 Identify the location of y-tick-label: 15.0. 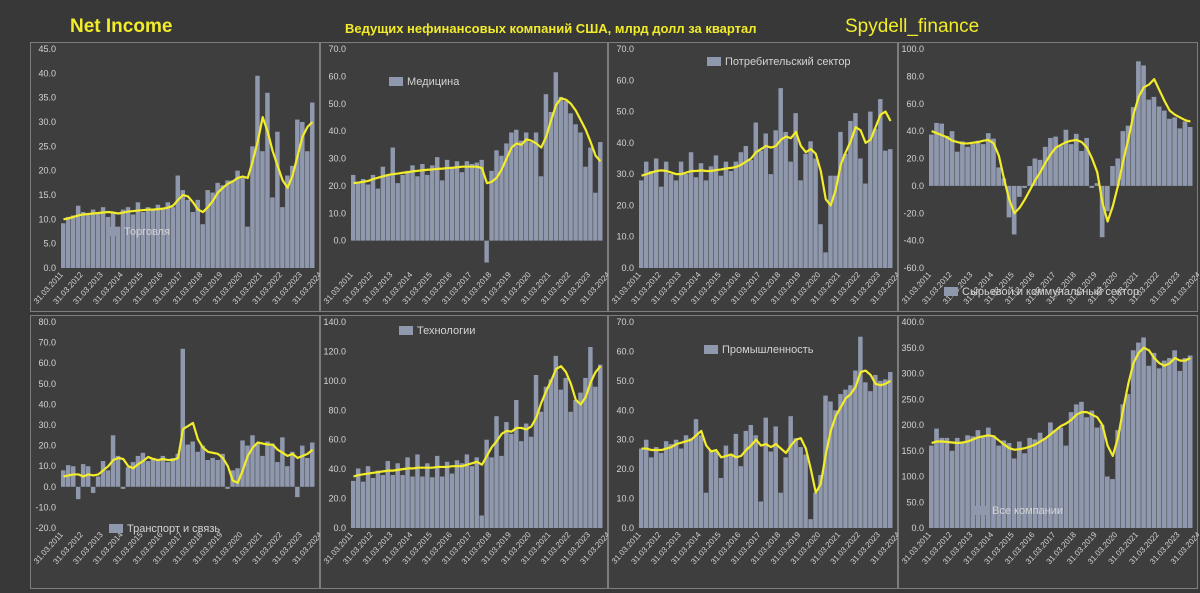
(47, 195).